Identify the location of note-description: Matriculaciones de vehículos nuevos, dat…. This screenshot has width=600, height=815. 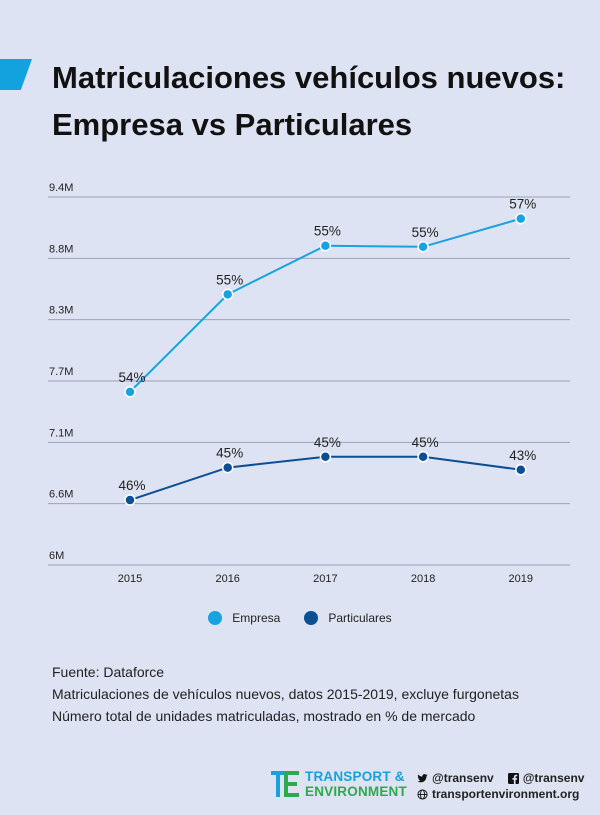
(285, 694).